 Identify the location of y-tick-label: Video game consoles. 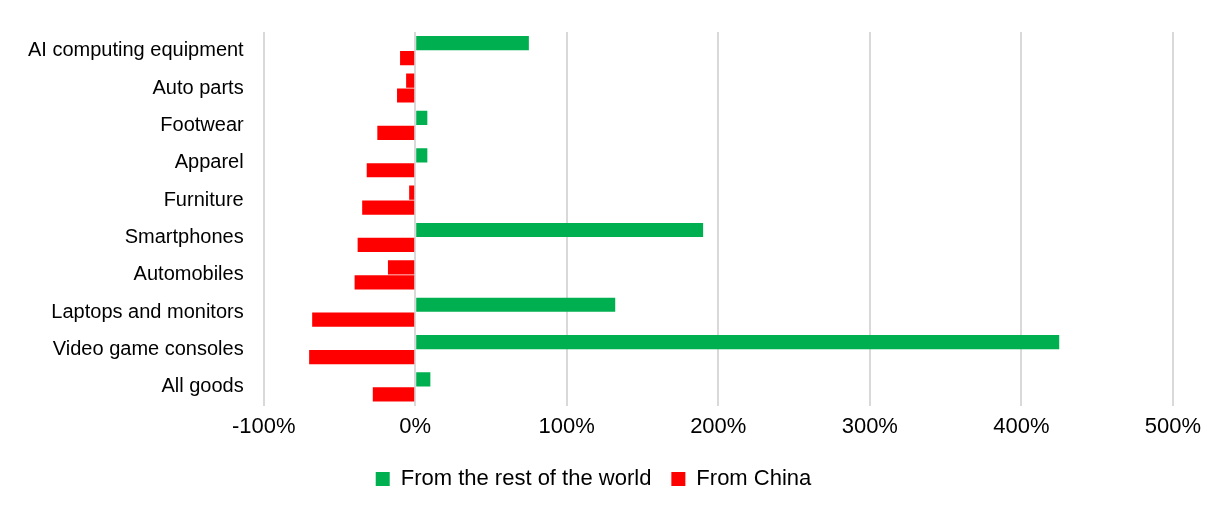
(148, 348).